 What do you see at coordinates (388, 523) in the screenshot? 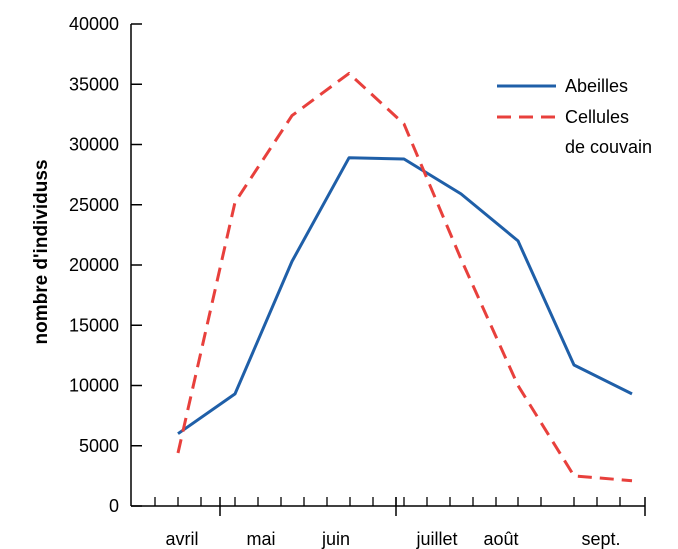
I see `x-axis: avril mai juin juillet août sept.` at bounding box center [388, 523].